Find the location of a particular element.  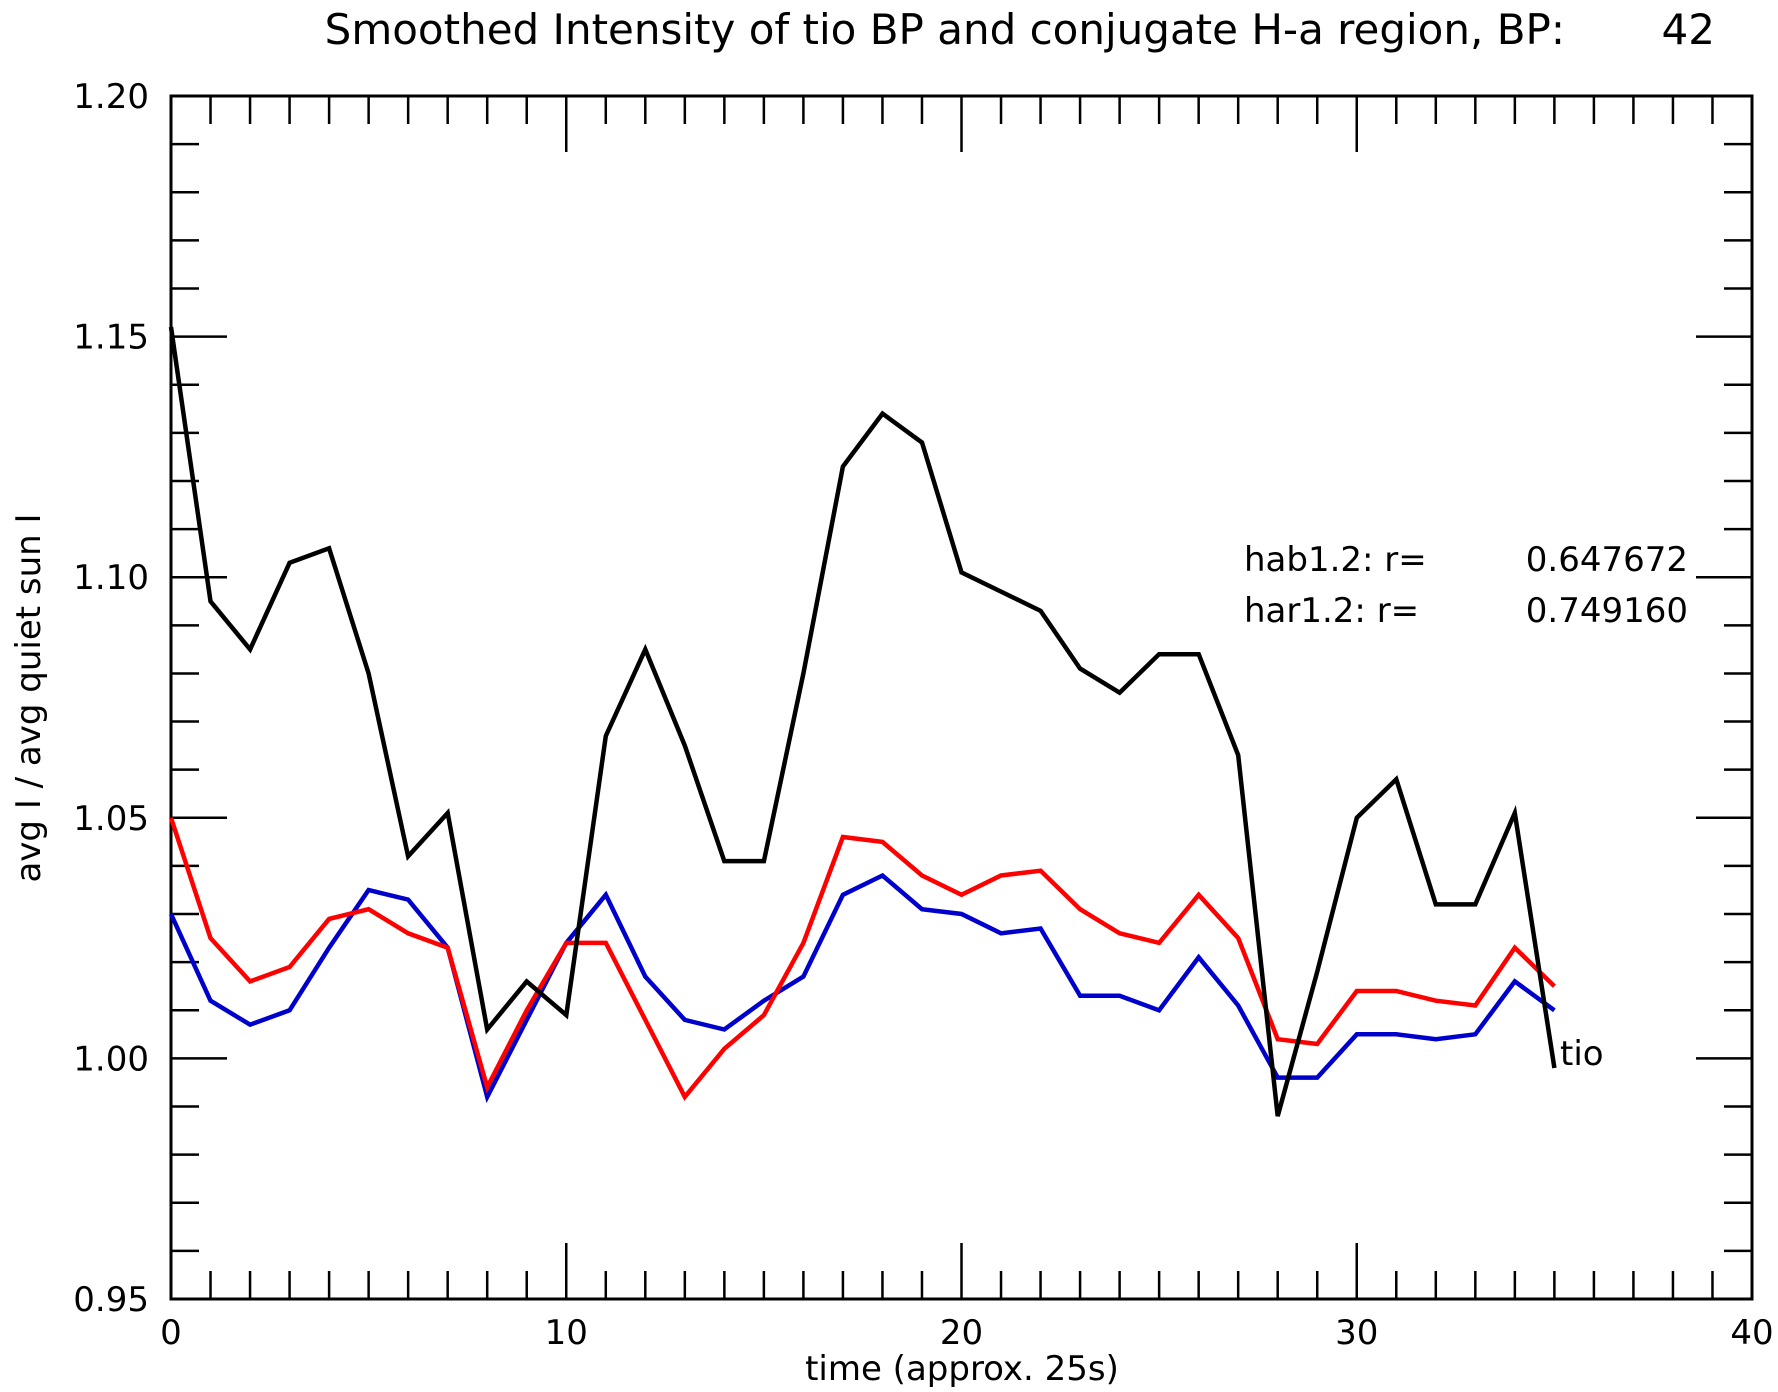

correlation-annotations: hab1.2: r= 0.647672 har1.2: r= 0.749160 is located at coordinates (1466, 585).